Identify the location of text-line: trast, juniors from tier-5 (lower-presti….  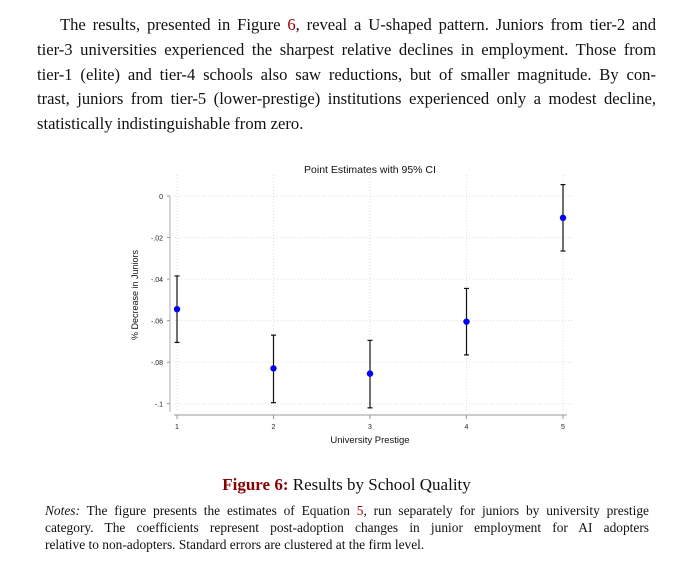
(346, 99).